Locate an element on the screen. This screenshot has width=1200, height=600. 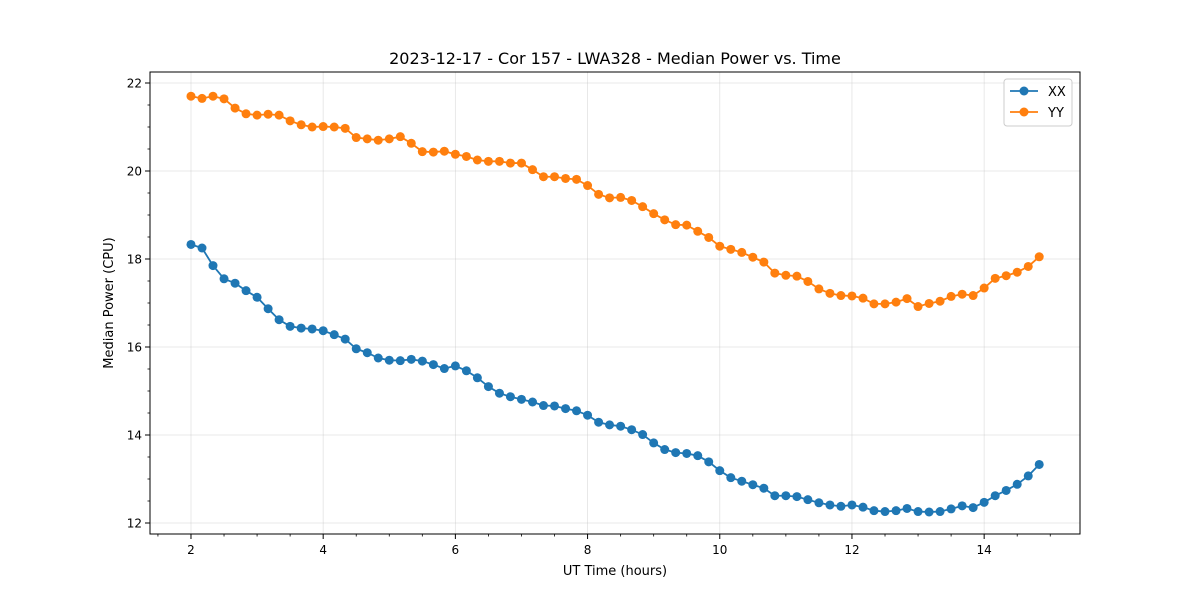
x-tick-label: 10 is located at coordinates (719, 550).